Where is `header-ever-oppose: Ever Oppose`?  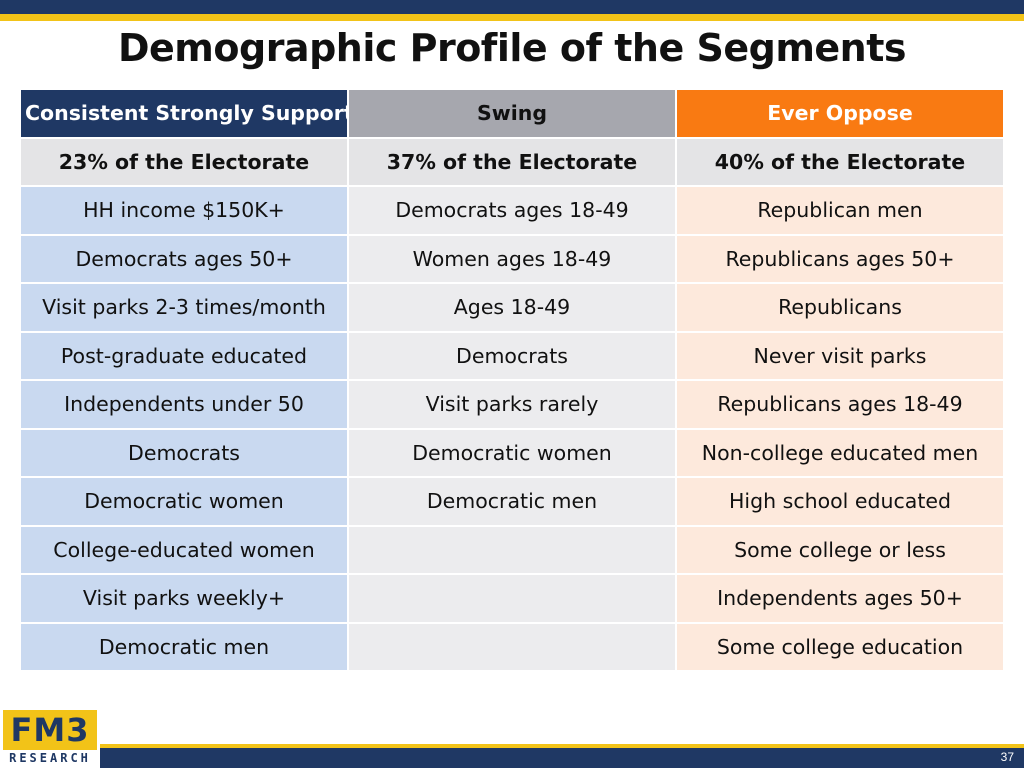 header-ever-oppose: Ever Oppose is located at coordinates (840, 113).